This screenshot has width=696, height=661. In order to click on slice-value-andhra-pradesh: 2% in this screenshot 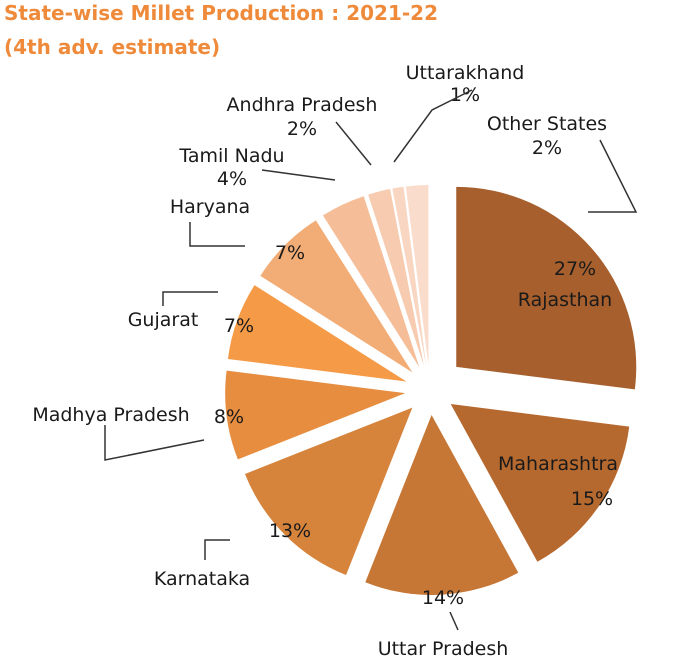, I will do `click(302, 129)`.